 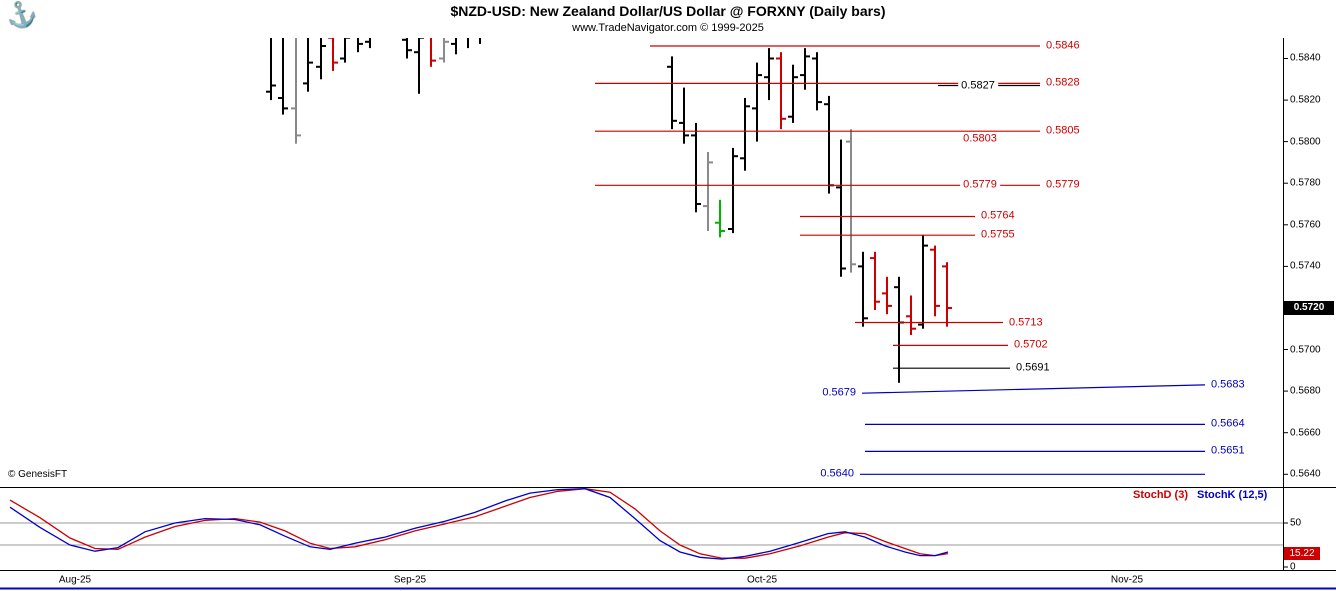 What do you see at coordinates (1232, 495) in the screenshot?
I see `stochk-legend-label: StochK (12,5)` at bounding box center [1232, 495].